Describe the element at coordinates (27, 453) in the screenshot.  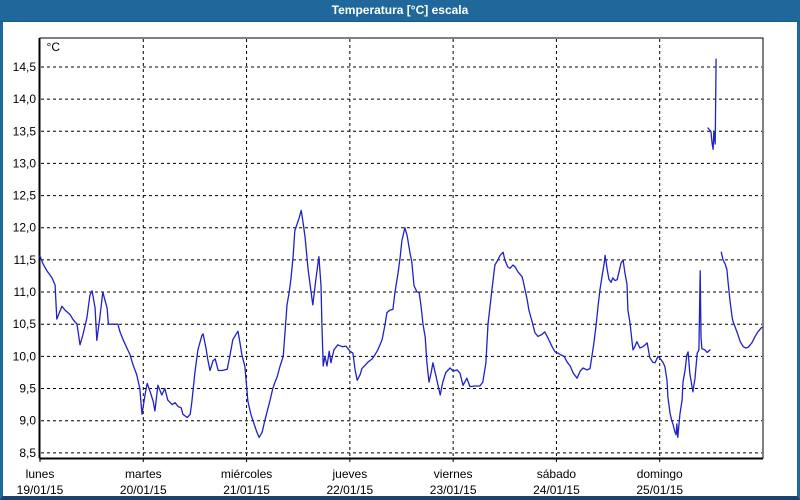
I see `y-tick-label: 8,5` at that location.